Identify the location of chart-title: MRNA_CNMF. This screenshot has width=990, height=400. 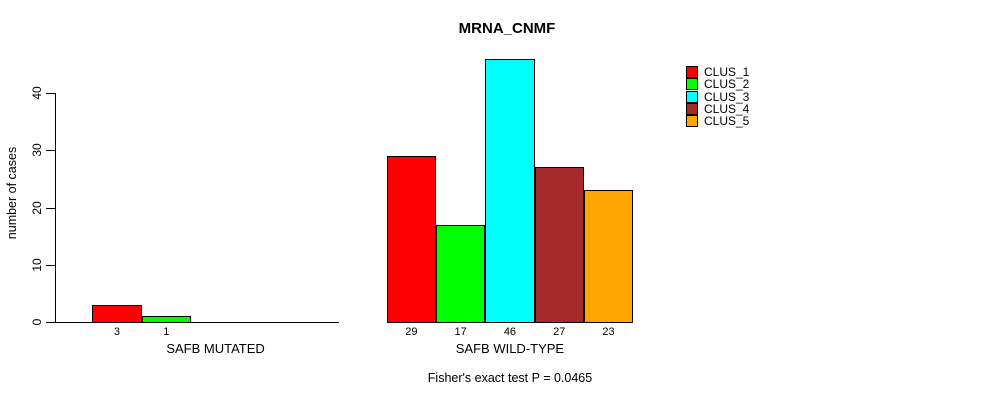
(507, 28).